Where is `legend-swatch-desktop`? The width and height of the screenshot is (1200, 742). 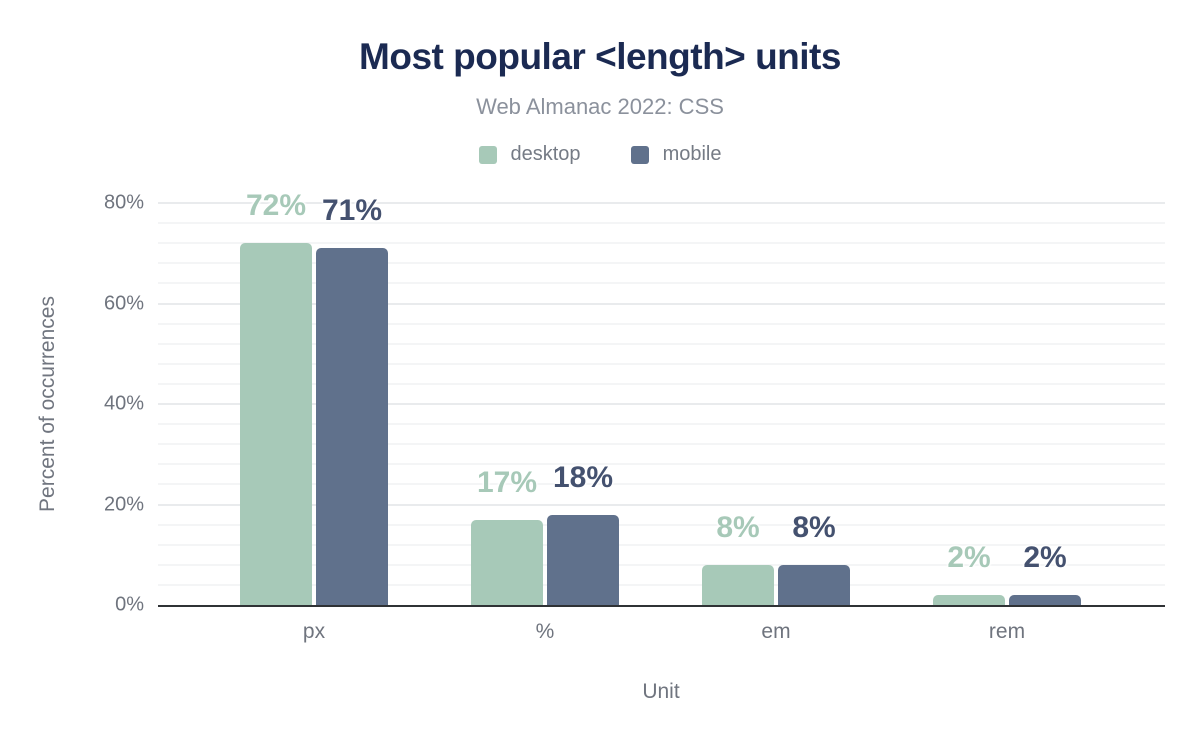 legend-swatch-desktop is located at coordinates (487, 154).